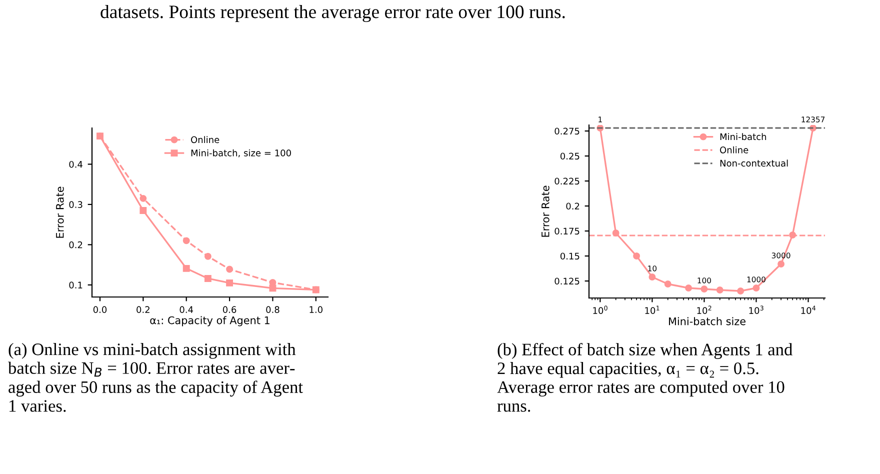 The image size is (880, 474). Describe the element at coordinates (570, 256) in the screenshot. I see `y-tick-label: 0.15` at that location.